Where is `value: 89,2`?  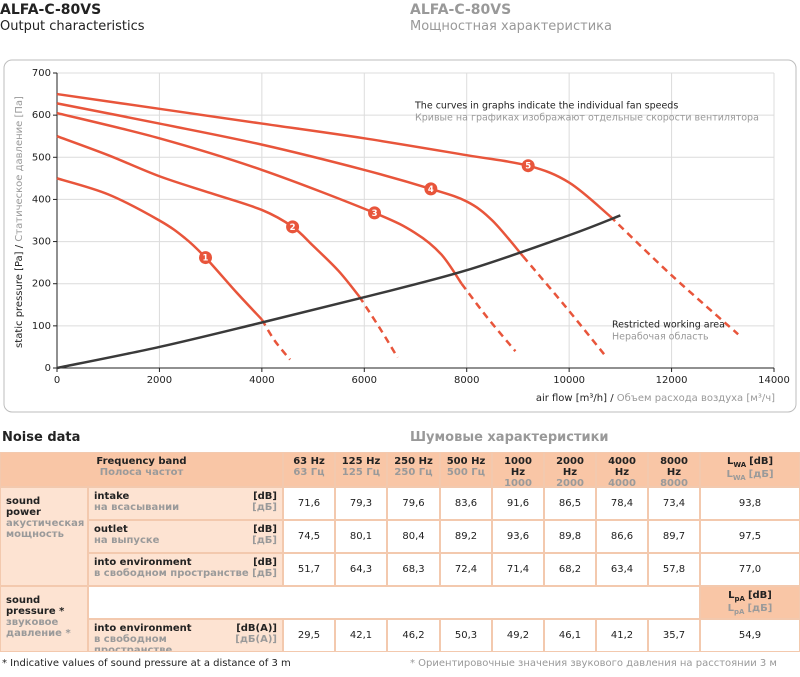 value: 89,2 is located at coordinates (466, 536).